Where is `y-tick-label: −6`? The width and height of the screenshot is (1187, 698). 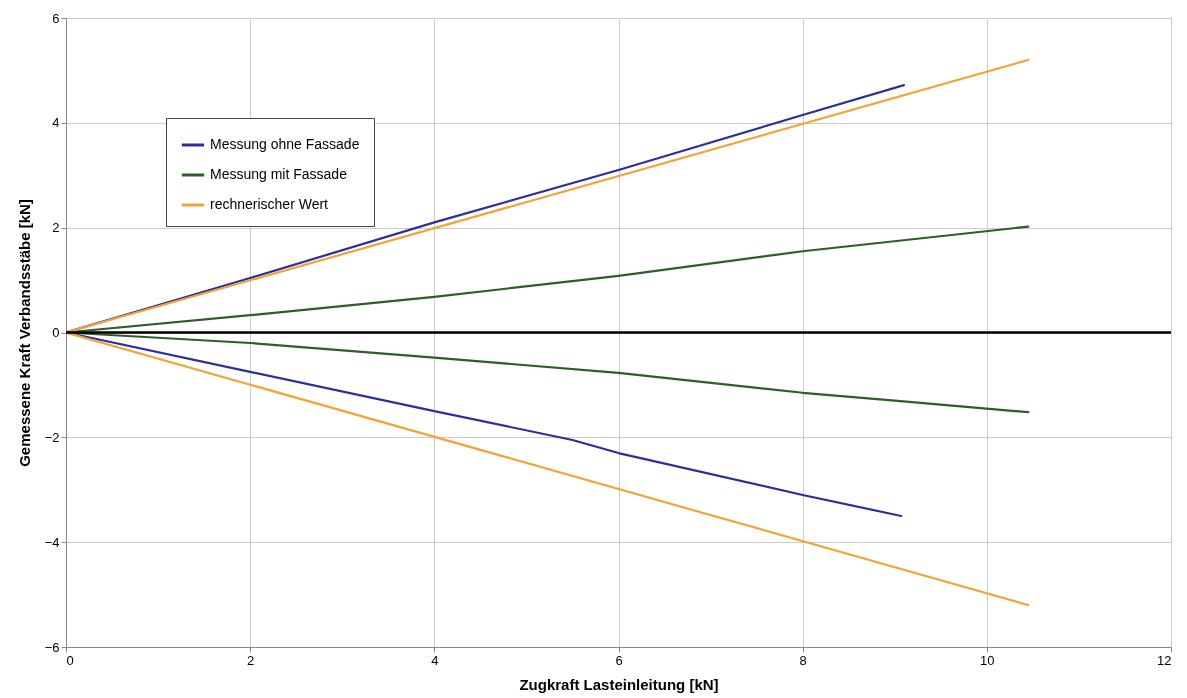
y-tick-label: −6 is located at coordinates (52, 647).